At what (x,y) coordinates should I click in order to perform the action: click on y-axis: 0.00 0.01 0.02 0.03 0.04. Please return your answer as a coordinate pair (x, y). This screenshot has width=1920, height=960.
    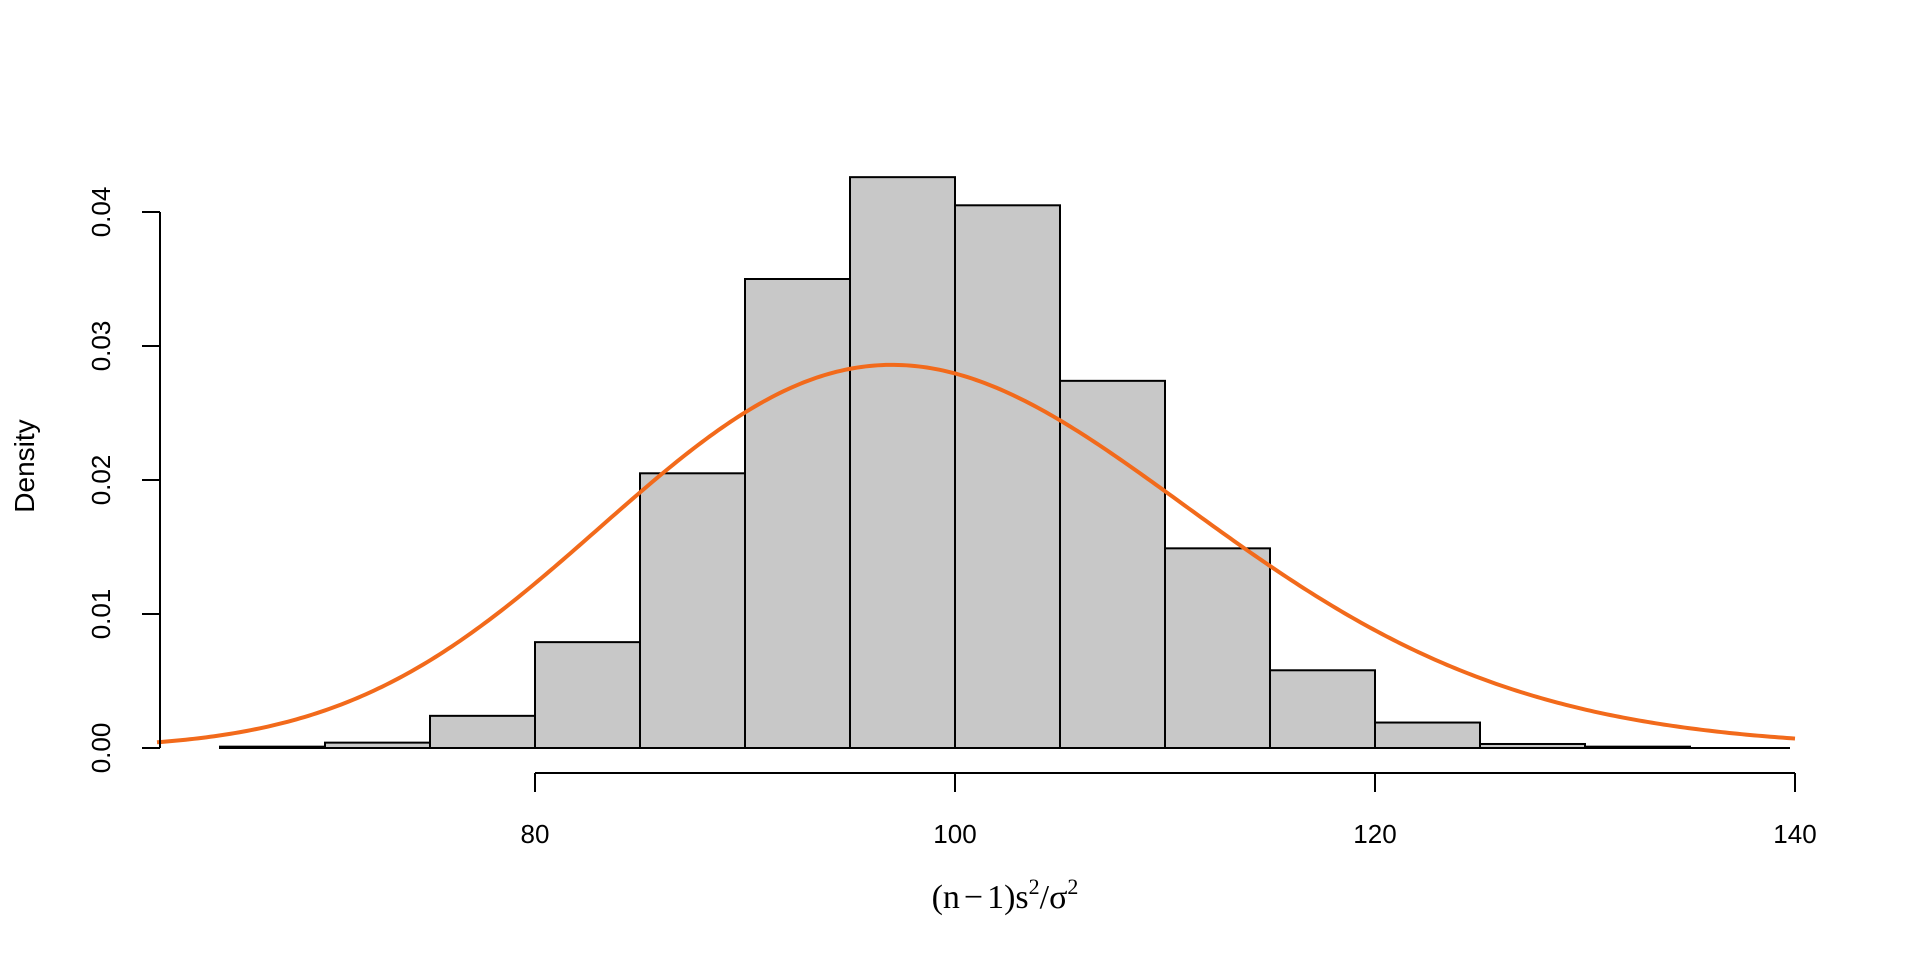
    Looking at the image, I should click on (123, 480).